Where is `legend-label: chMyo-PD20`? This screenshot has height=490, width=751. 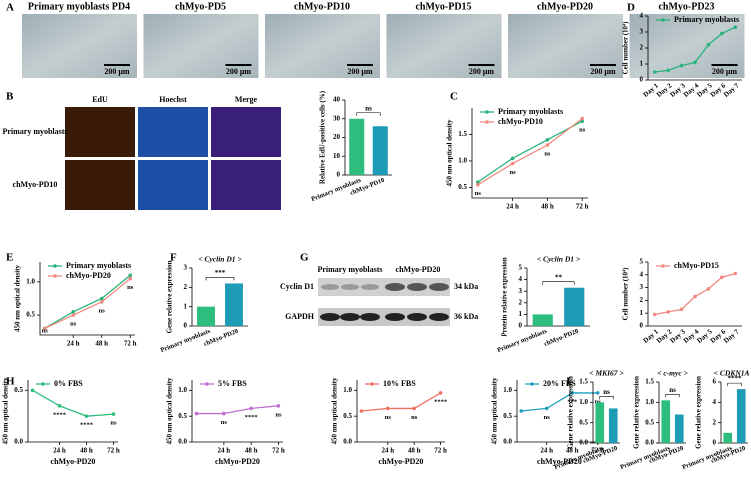
legend-label: chMyo-PD20 is located at coordinates (88, 275).